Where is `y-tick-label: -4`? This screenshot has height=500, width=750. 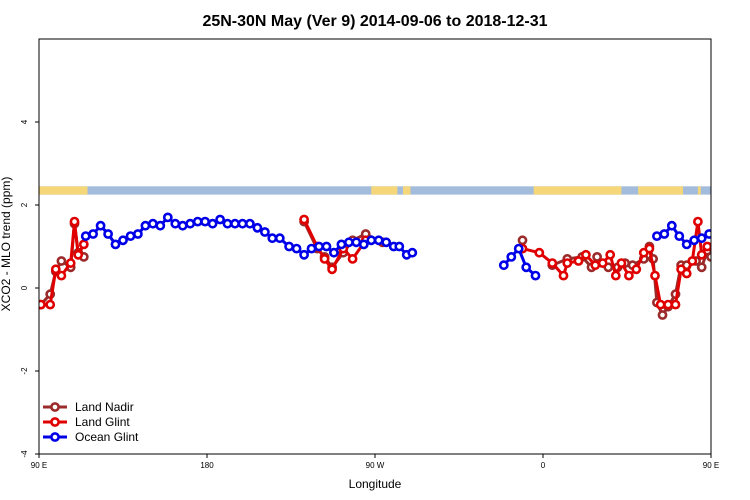
y-tick-label: -4 is located at coordinates (24, 454).